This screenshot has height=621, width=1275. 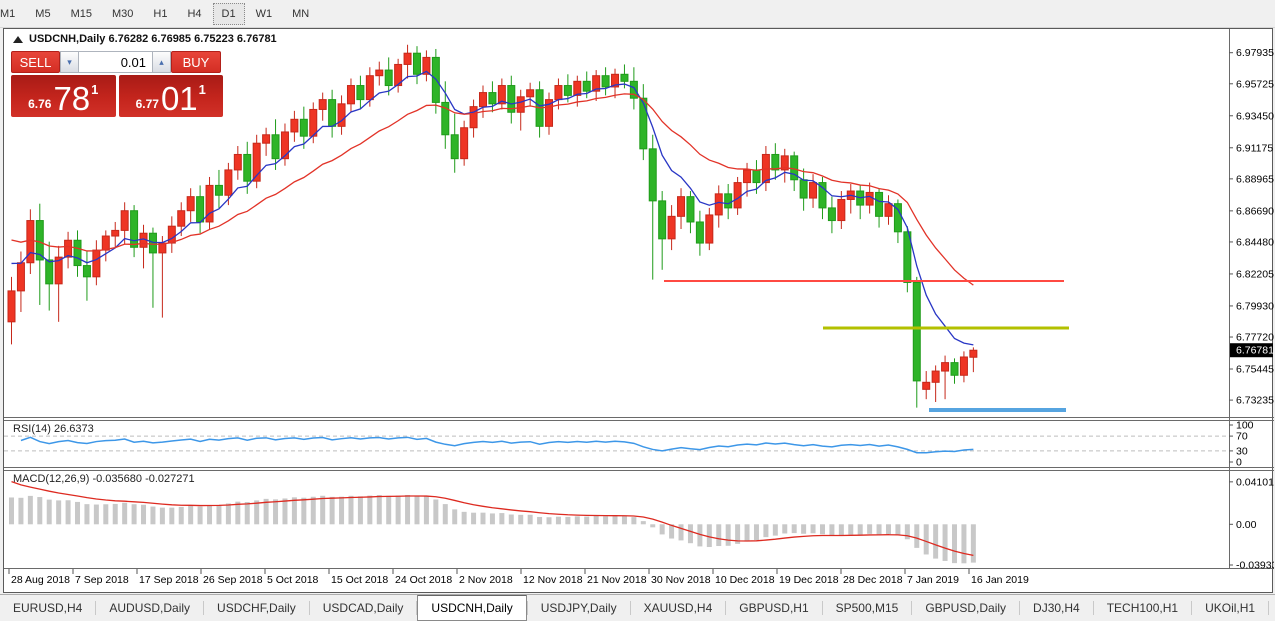 I want to click on date-tick-label: 7 Jan 2019, so click(x=933, y=580).